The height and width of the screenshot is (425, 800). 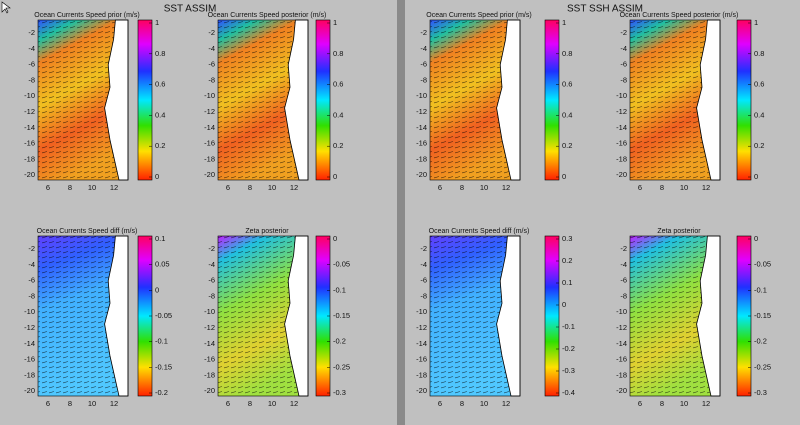 I want to click on panel-title: Ocean Currents Speed posterior (m/s), so click(x=267, y=15).